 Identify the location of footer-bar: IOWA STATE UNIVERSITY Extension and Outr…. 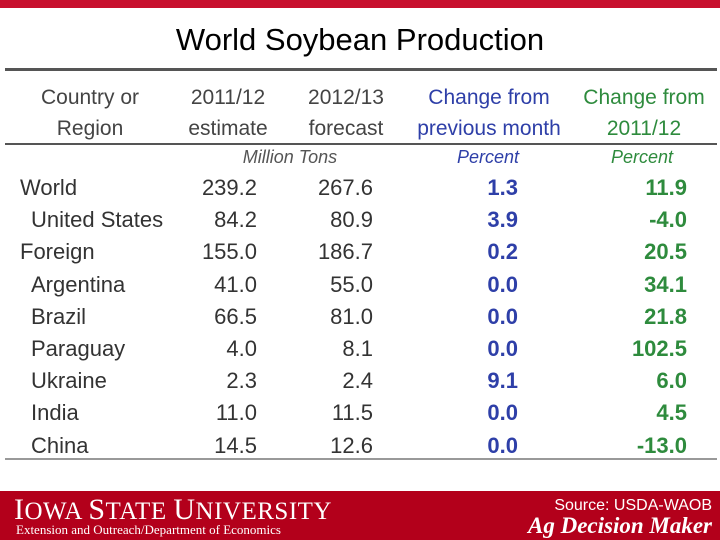
(360, 515).